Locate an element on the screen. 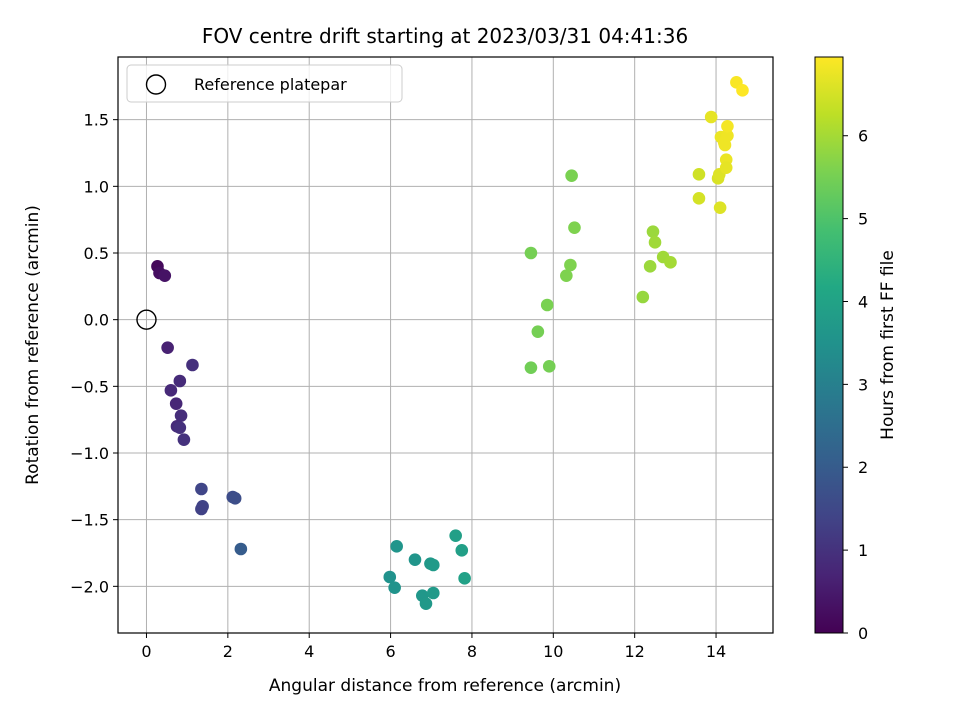 This screenshot has height=724, width=960. colorbar-tick-label: 6 is located at coordinates (863, 136).